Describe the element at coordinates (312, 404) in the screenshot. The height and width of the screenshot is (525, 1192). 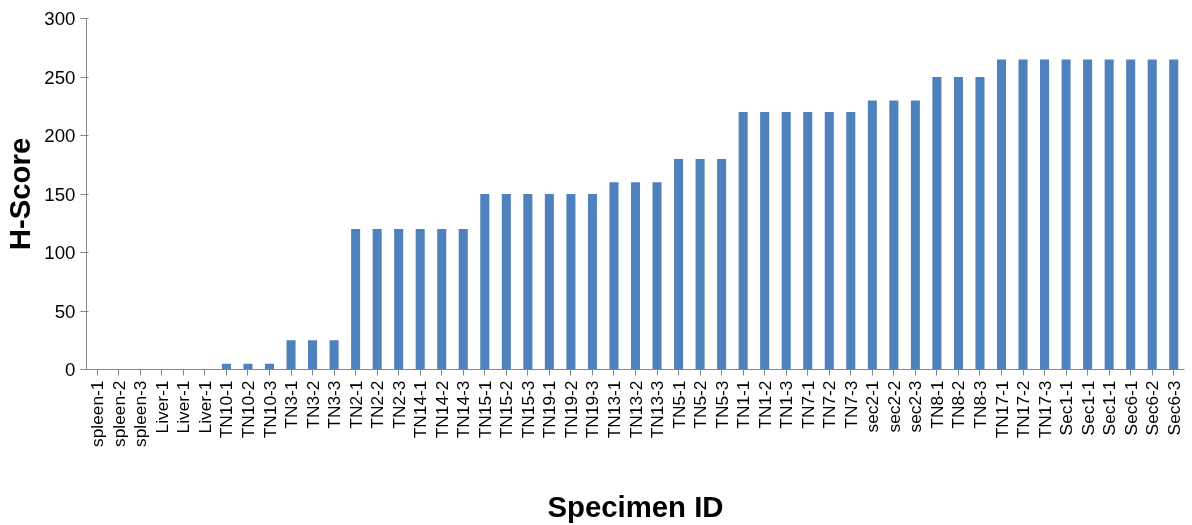
I see `x-tick-label: TN3-2` at that location.